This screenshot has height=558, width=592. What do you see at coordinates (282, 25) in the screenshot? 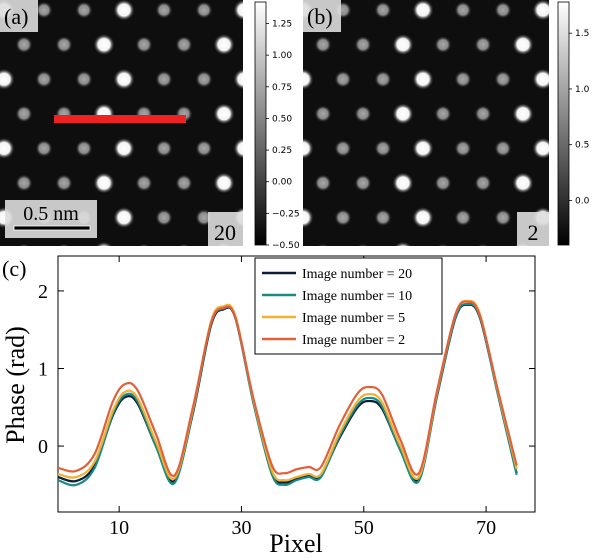
I see `colorbar-tick-label: 1.25` at bounding box center [282, 25].